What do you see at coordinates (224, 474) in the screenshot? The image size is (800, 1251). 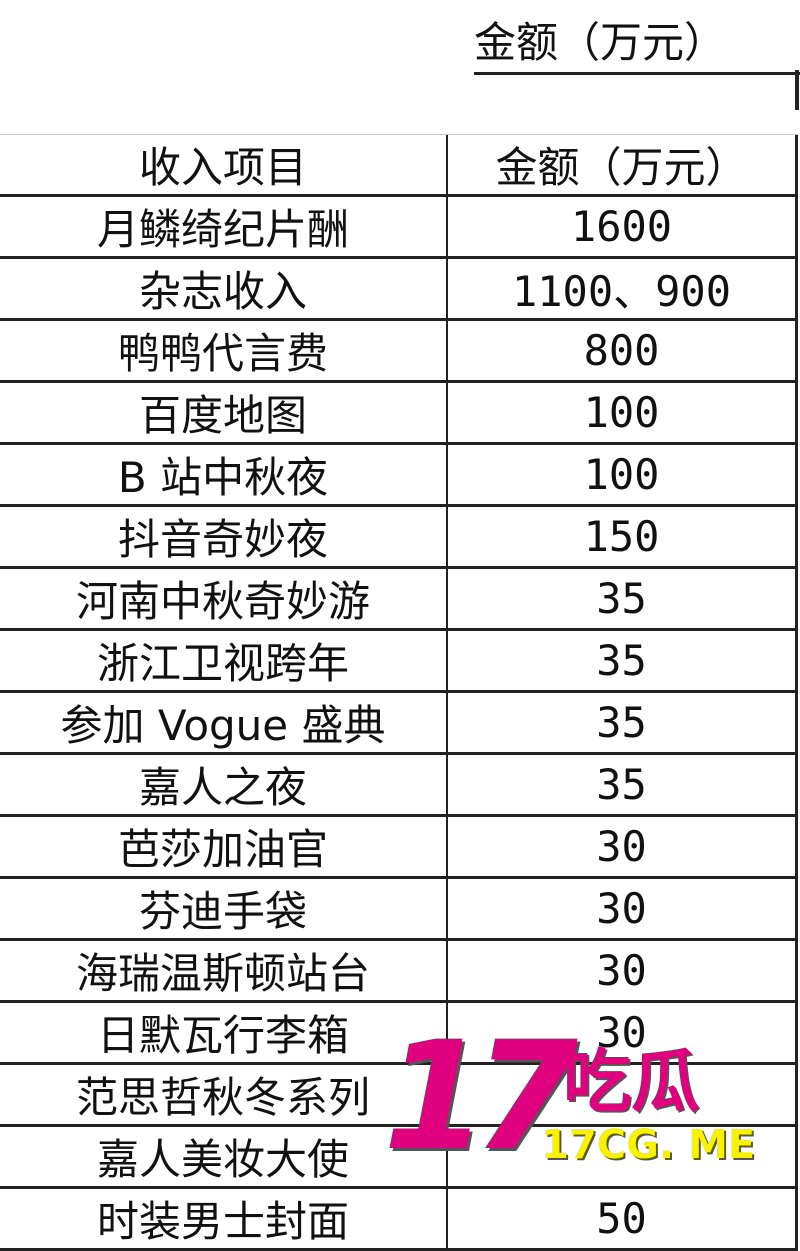 I see `item-cell: B 站中秋夜` at bounding box center [224, 474].